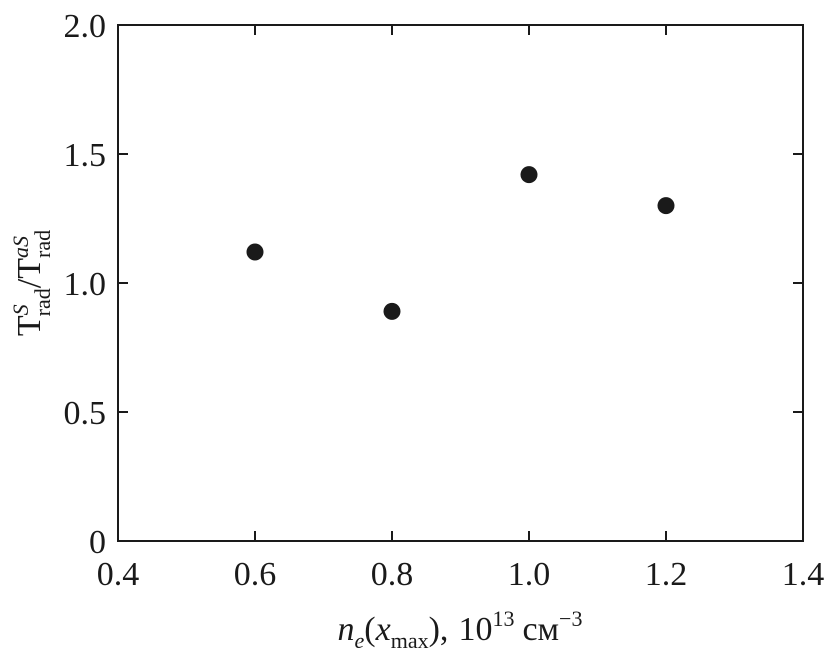 This screenshot has width=832, height=651. I want to click on data-points, so click(460, 243).